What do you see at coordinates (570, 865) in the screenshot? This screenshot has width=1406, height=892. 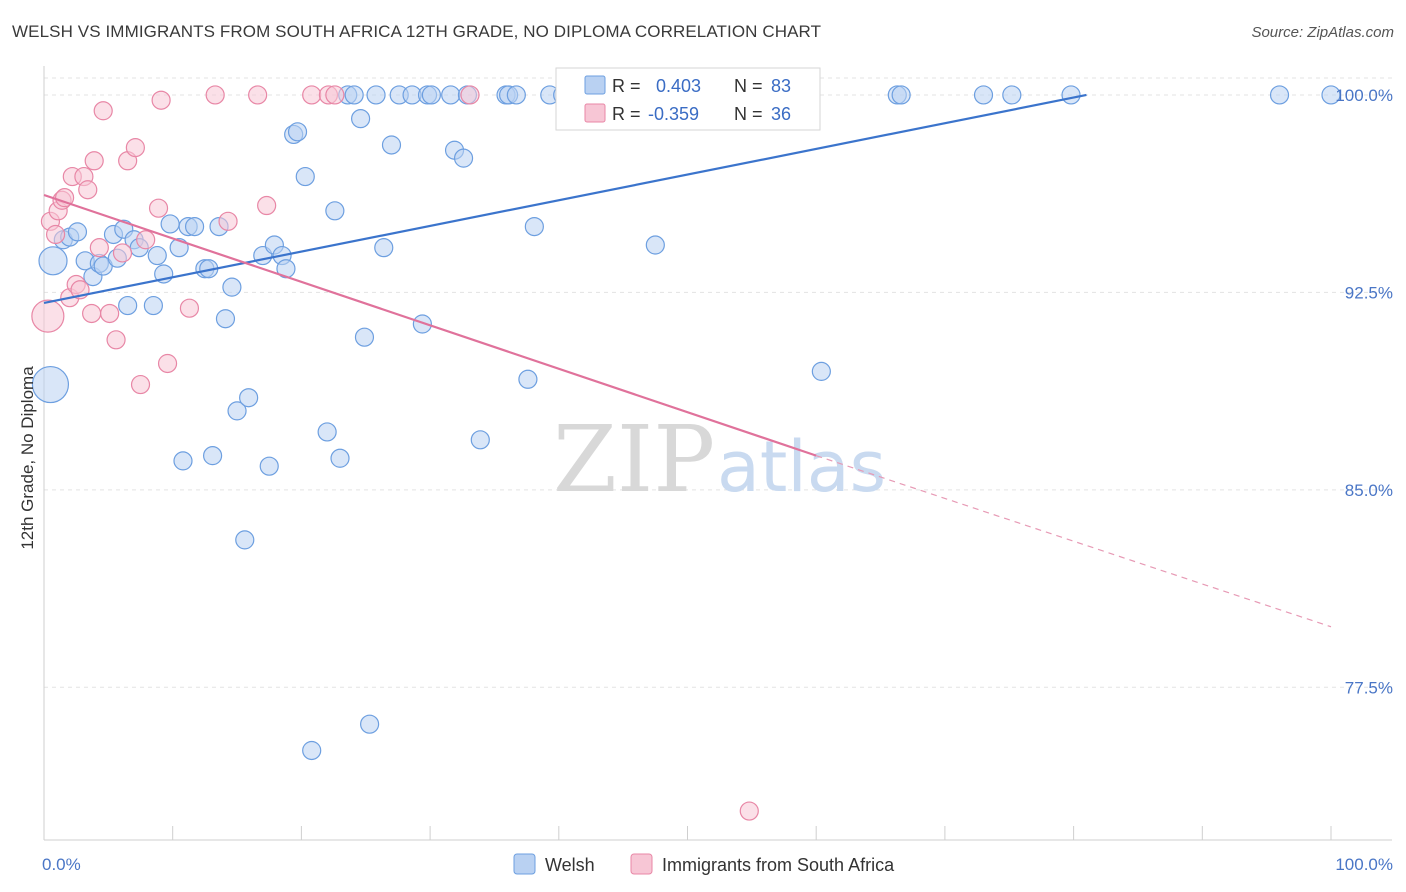 I see `bottom-legend-label-welsh: Welsh` at bounding box center [570, 865].